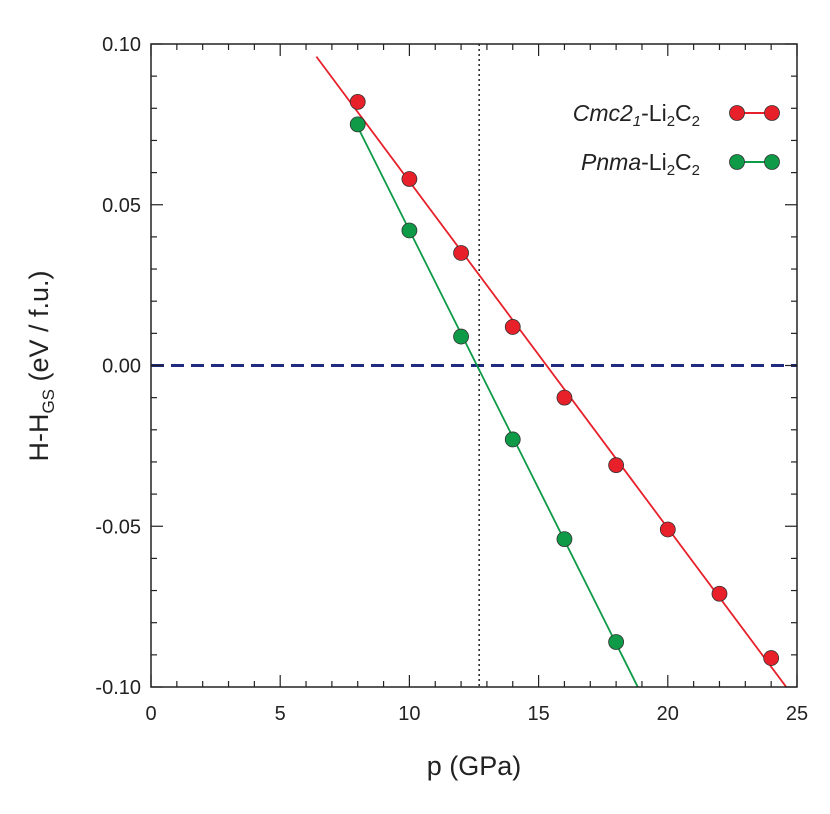  I want to click on legend-label-pnma: Pnma-Li2C2, so click(640, 164).